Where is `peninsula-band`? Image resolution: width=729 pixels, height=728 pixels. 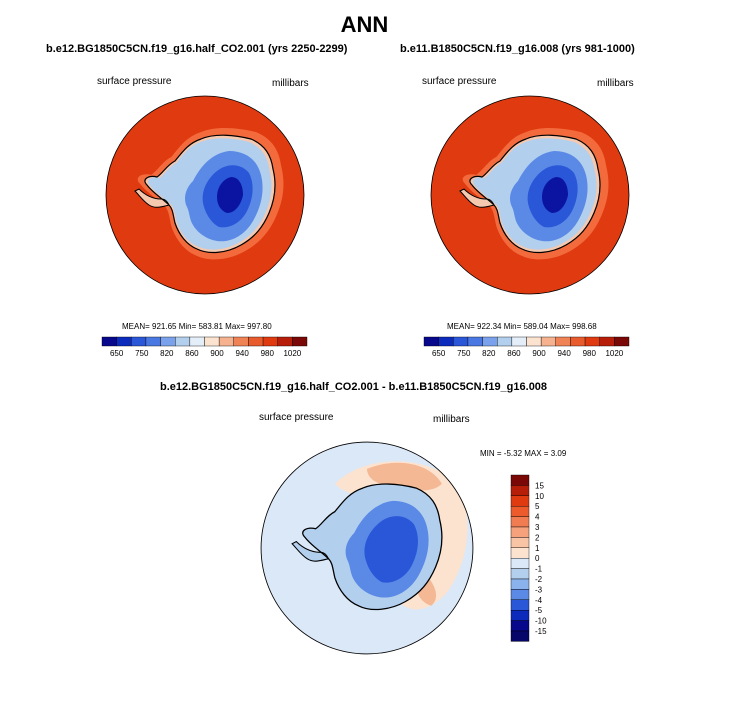
peninsula-band is located at coordinates (477, 198).